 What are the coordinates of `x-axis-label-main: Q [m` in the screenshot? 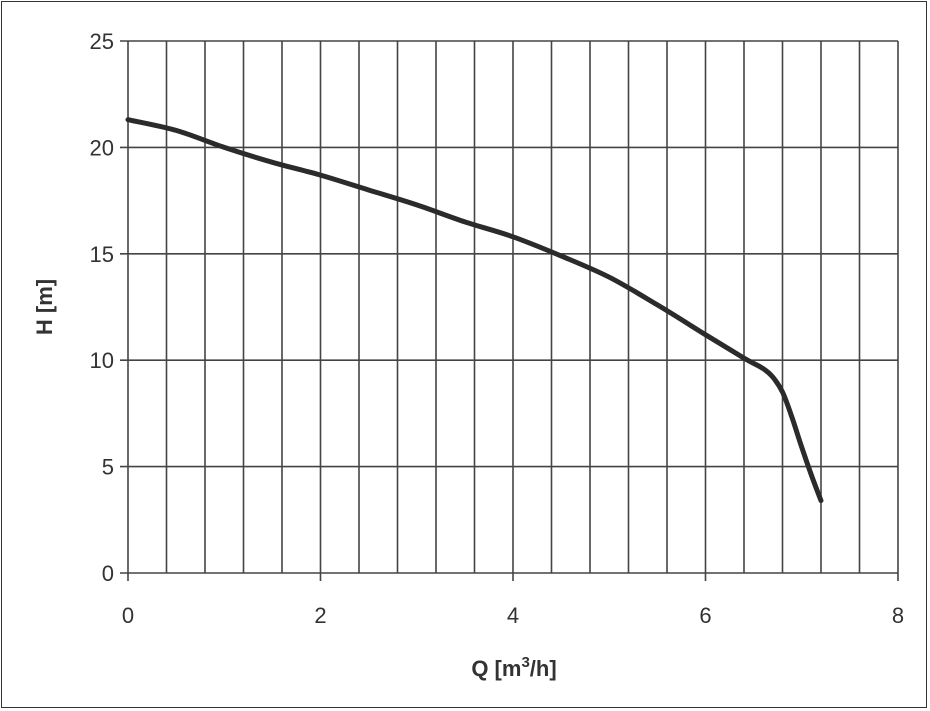 It's located at (496, 668).